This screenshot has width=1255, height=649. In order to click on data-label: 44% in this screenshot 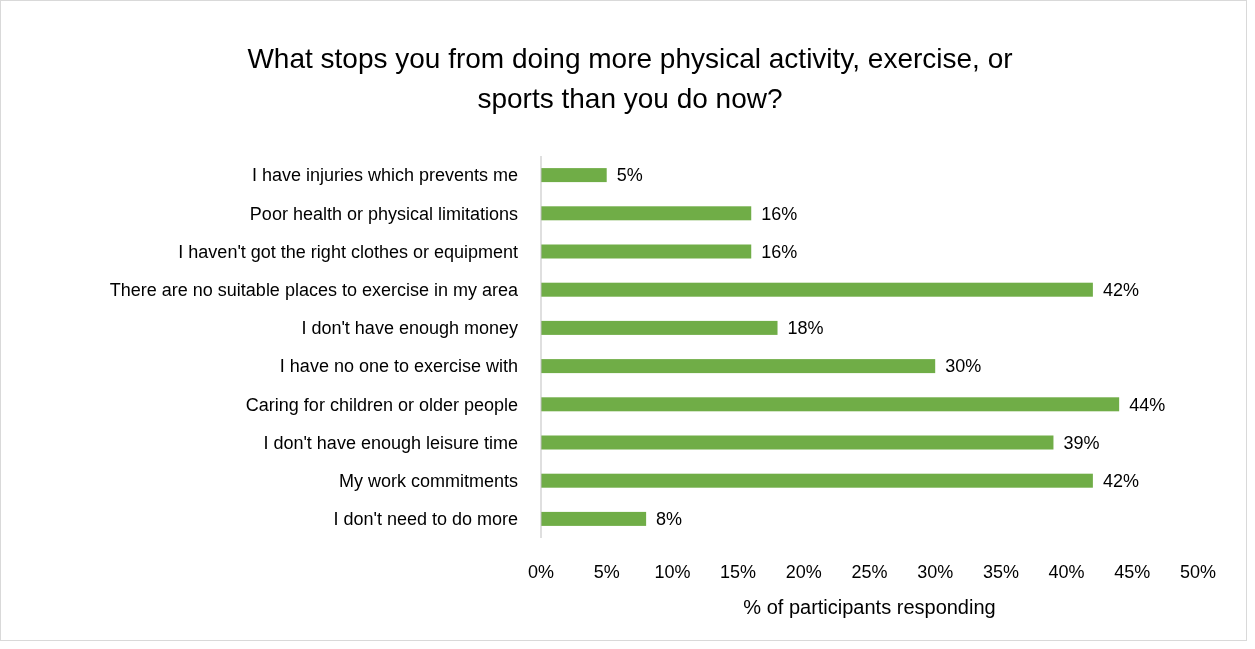, I will do `click(1147, 404)`.